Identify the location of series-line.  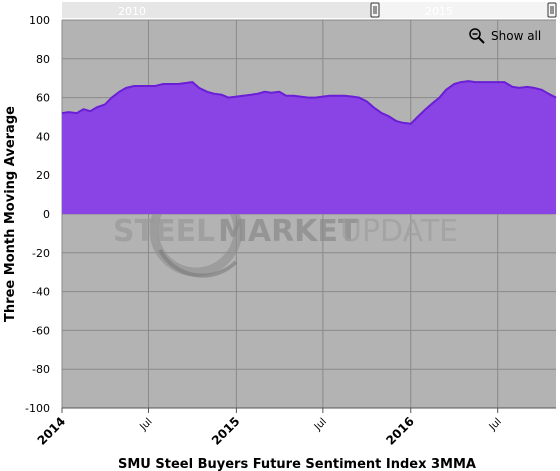
(309, 102).